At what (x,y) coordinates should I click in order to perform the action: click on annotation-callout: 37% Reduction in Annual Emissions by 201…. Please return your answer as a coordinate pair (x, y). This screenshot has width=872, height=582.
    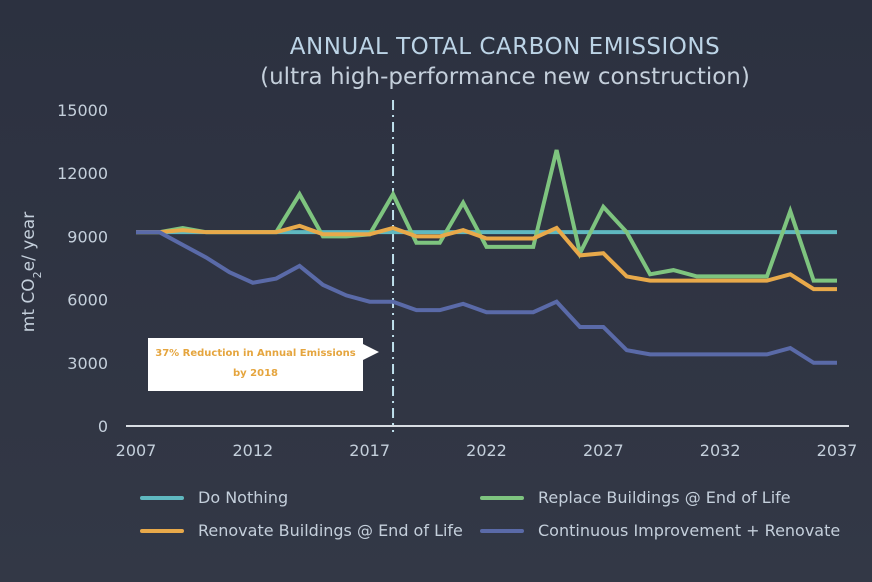
    Looking at the image, I should click on (263, 364).